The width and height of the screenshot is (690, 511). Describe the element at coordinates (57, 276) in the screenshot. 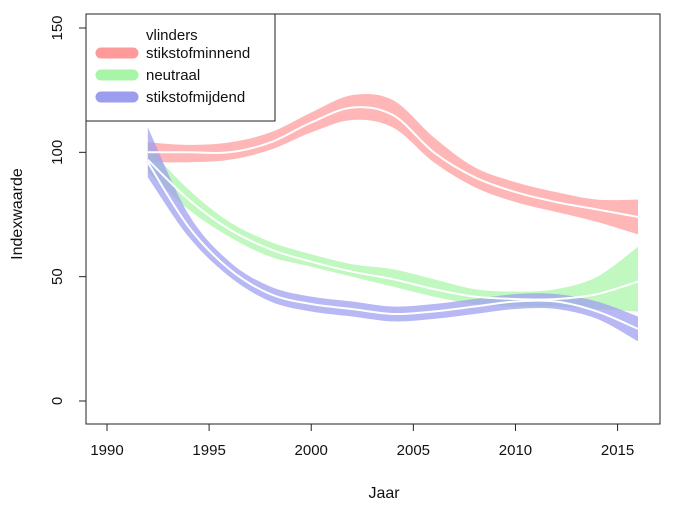

I see `y-tick-label: 50` at that location.